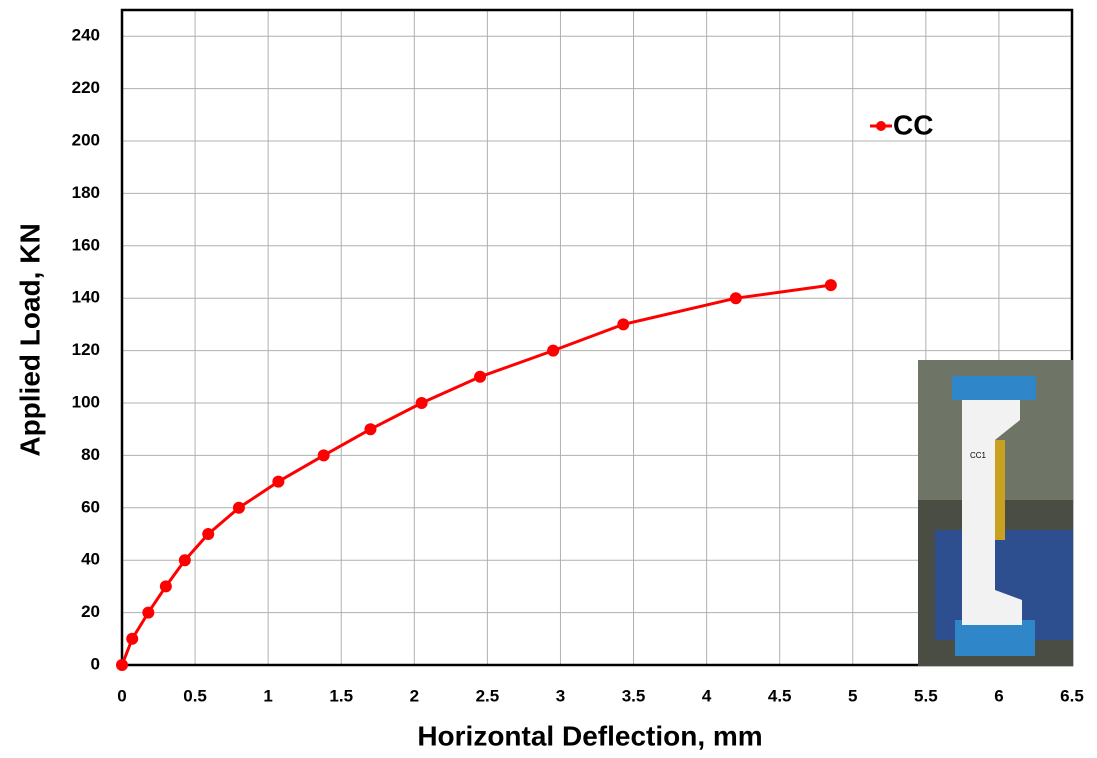  Describe the element at coordinates (121, 695) in the screenshot. I see `x-tick-label: 0` at that location.